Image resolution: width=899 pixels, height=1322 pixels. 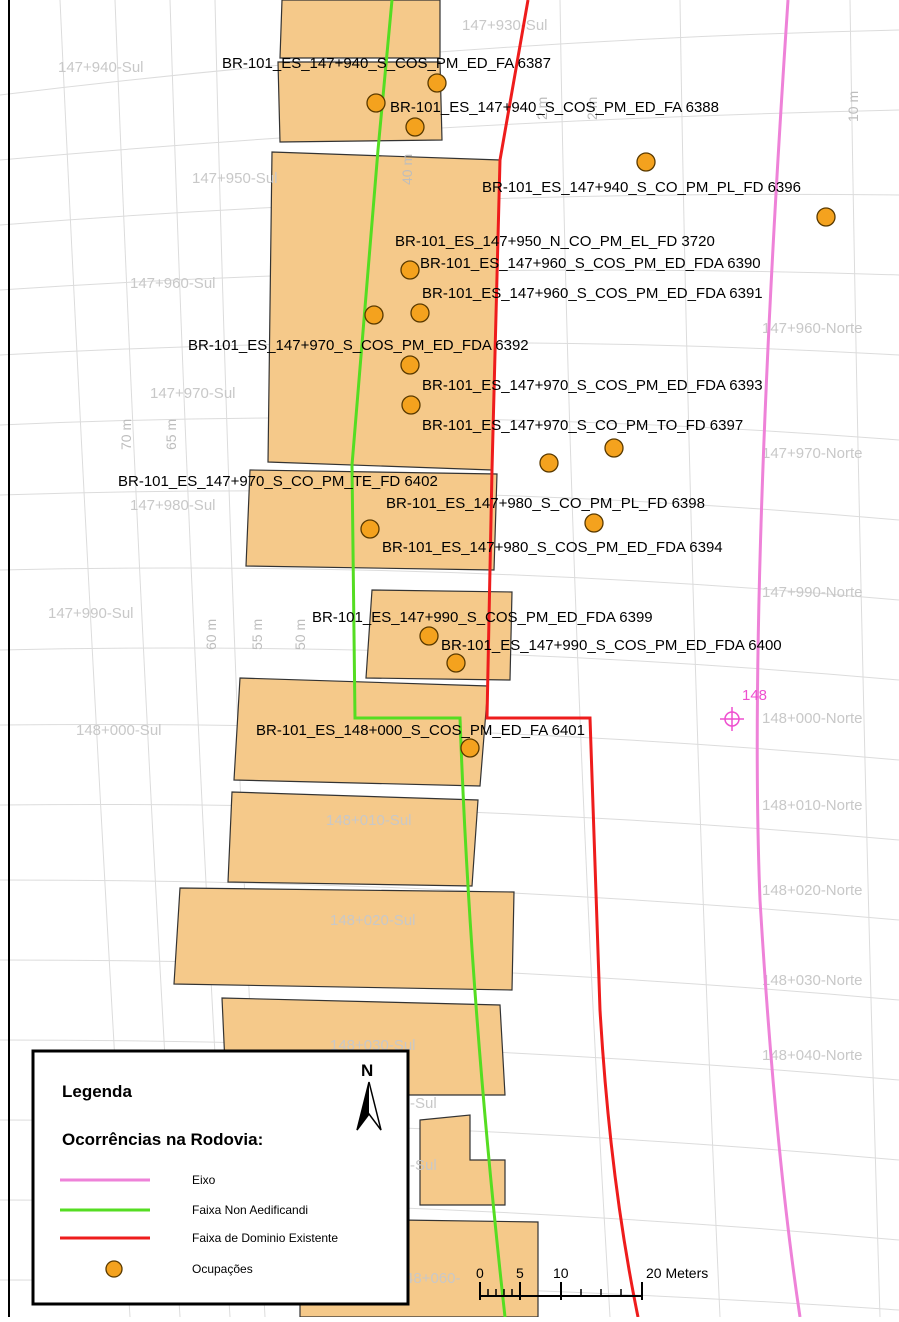 What do you see at coordinates (432, 1278) in the screenshot?
I see `station-label: 48+060-` at bounding box center [432, 1278].